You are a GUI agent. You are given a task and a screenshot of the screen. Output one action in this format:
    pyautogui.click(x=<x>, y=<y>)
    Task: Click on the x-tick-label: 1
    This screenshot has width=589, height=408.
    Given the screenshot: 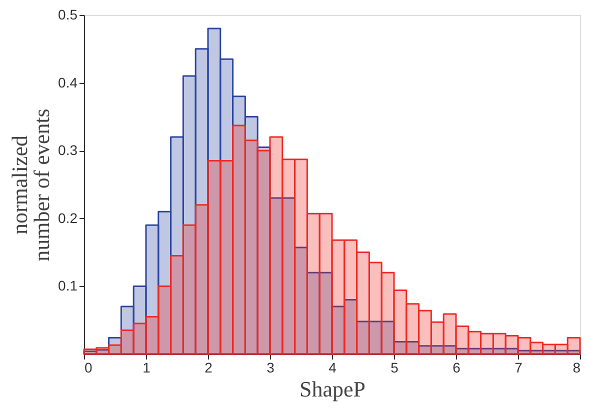 What is the action you would take?
    pyautogui.click(x=146, y=368)
    